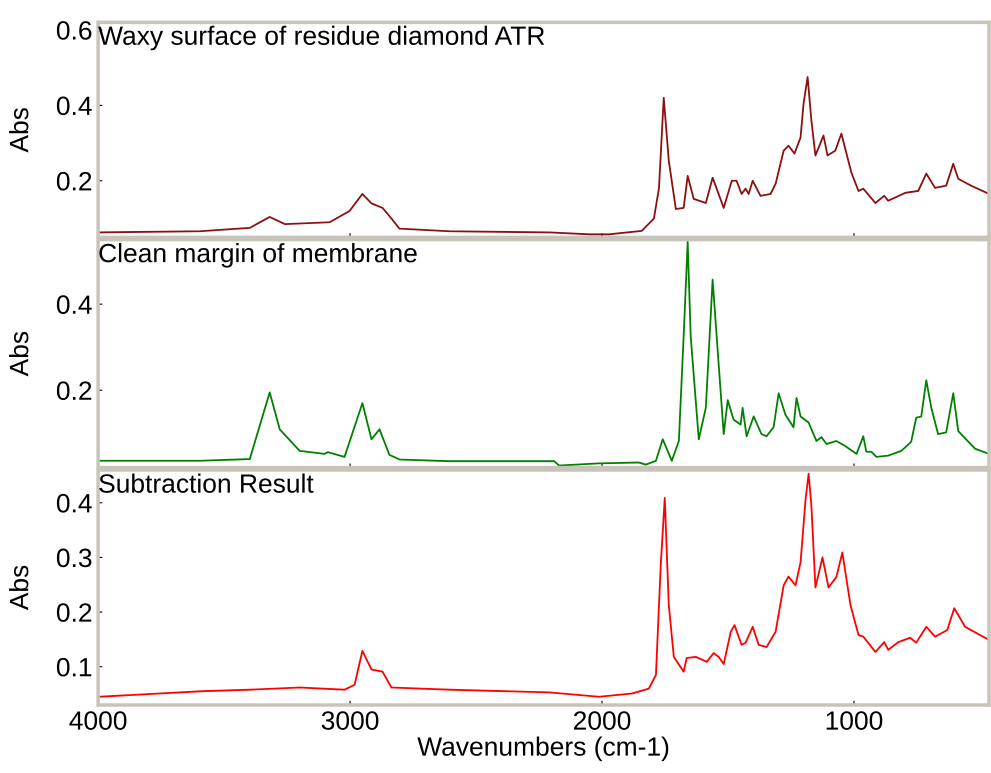 The image size is (991, 773). Describe the element at coordinates (206, 483) in the screenshot. I see `chart-title: Subtraction Result` at that location.